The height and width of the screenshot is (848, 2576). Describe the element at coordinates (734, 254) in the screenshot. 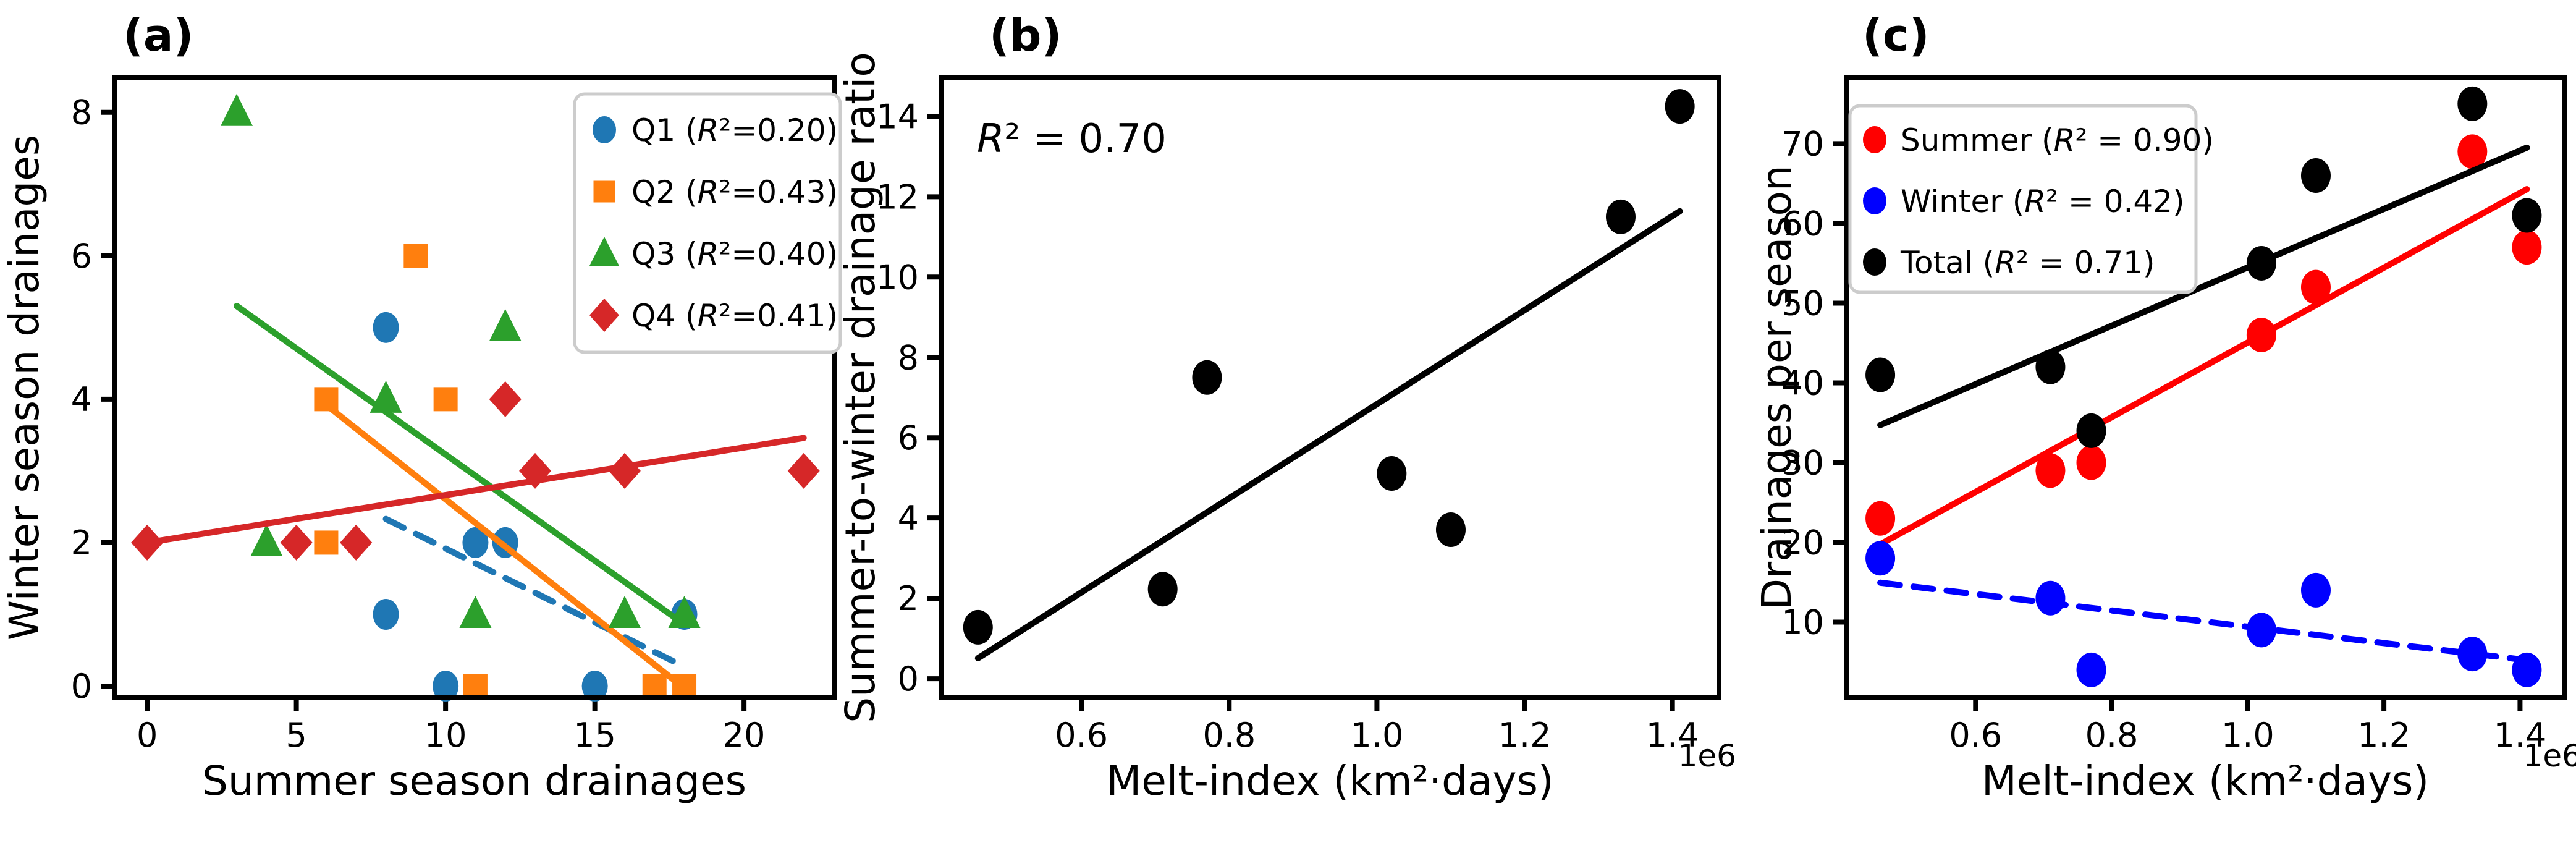

I see `legend-label-Q3: Q3 (R²=0.40)` at that location.